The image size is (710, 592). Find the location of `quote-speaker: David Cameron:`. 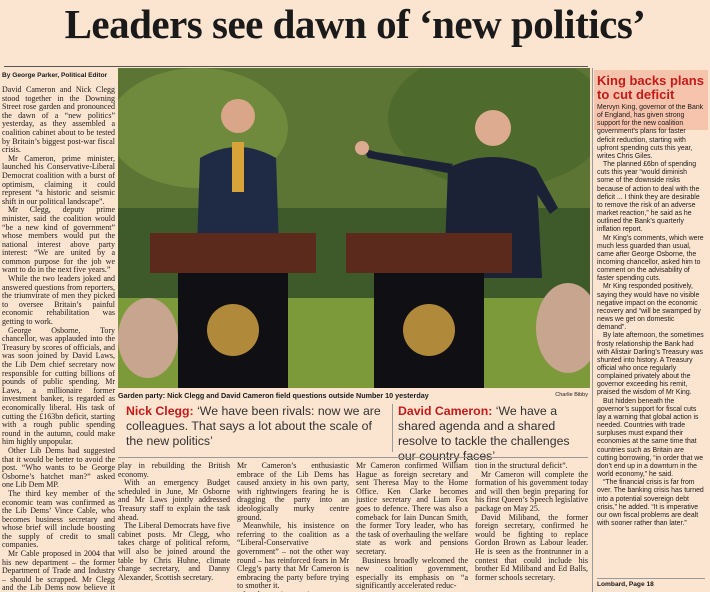

quote-speaker: David Cameron: is located at coordinates (445, 411).